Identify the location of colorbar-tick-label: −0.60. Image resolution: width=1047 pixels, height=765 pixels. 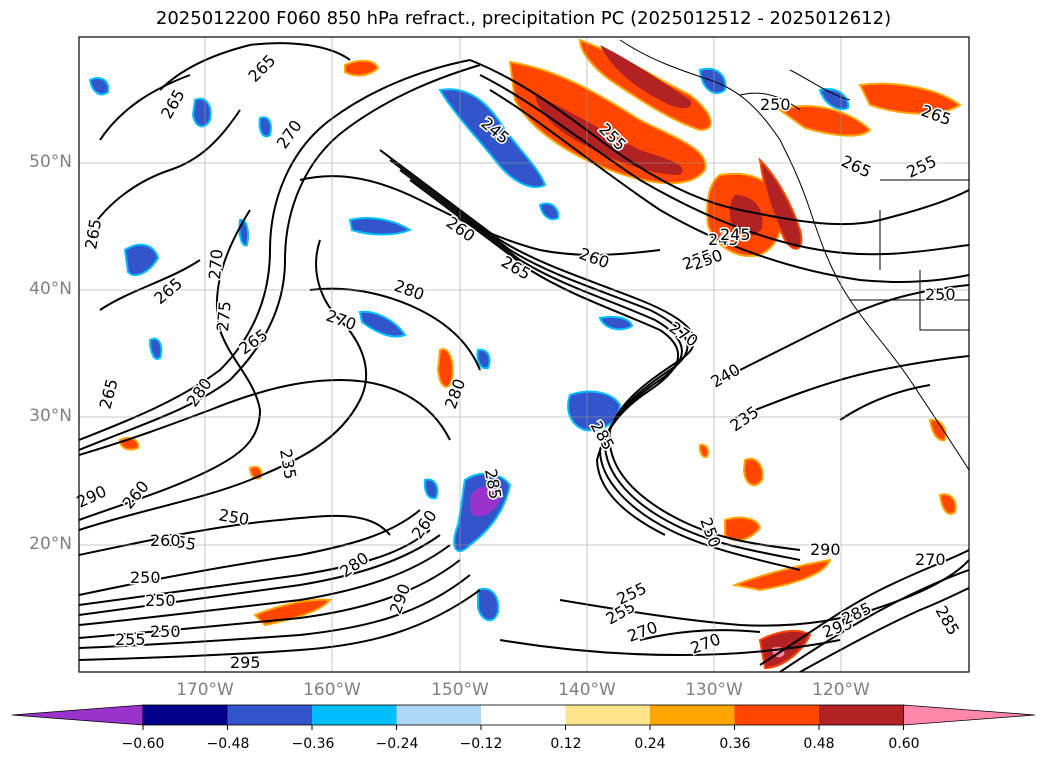
(143, 744).